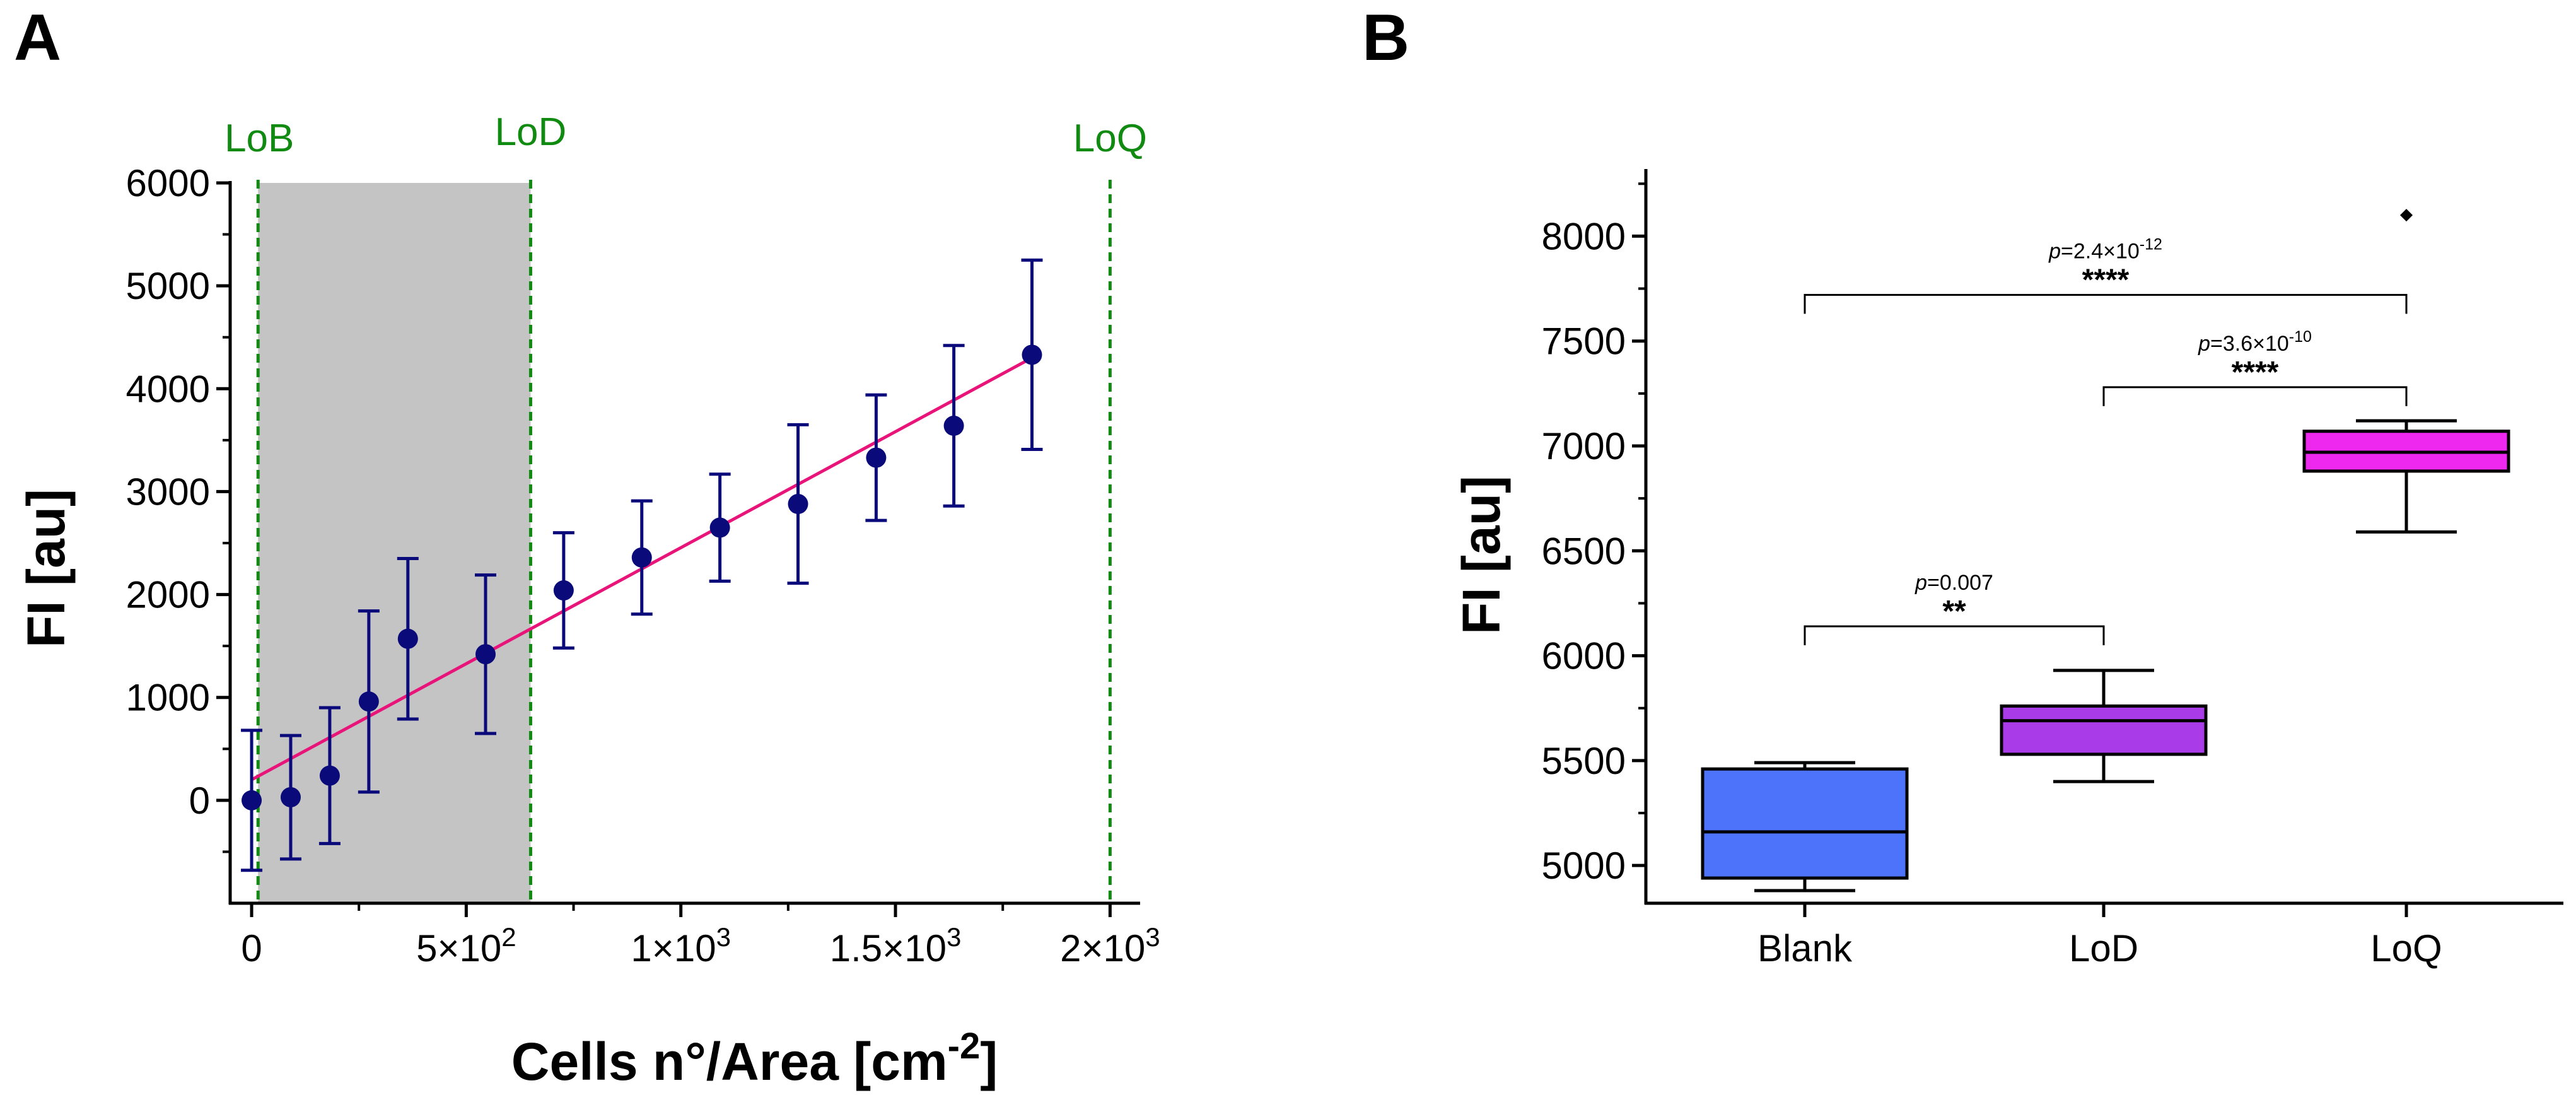  I want to click on x-tick-mantissa: 0, so click(252, 948).